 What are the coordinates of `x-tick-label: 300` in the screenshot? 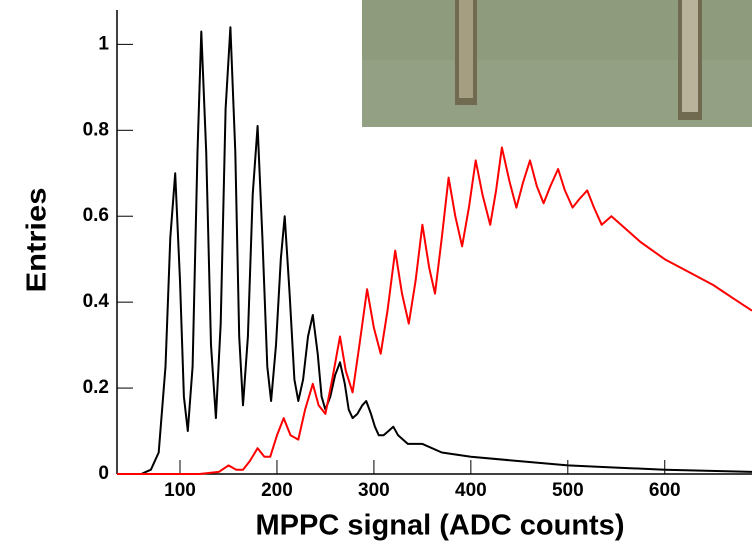 It's located at (374, 490).